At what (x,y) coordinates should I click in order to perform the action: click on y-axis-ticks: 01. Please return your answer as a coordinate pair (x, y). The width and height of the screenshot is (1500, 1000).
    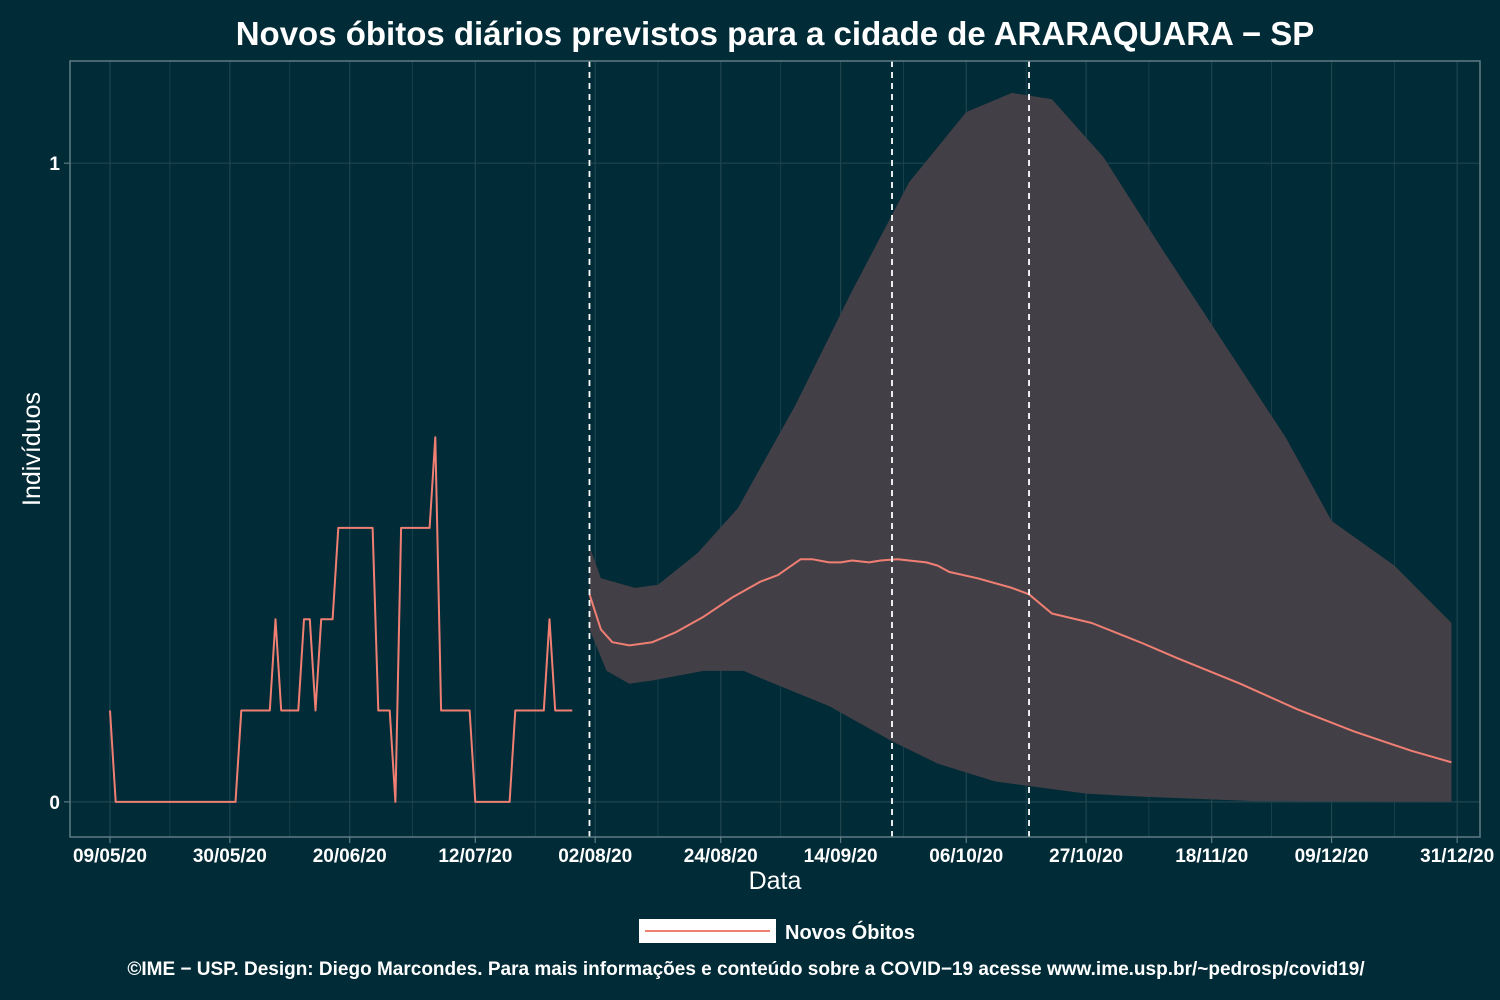
    Looking at the image, I should click on (59, 484).